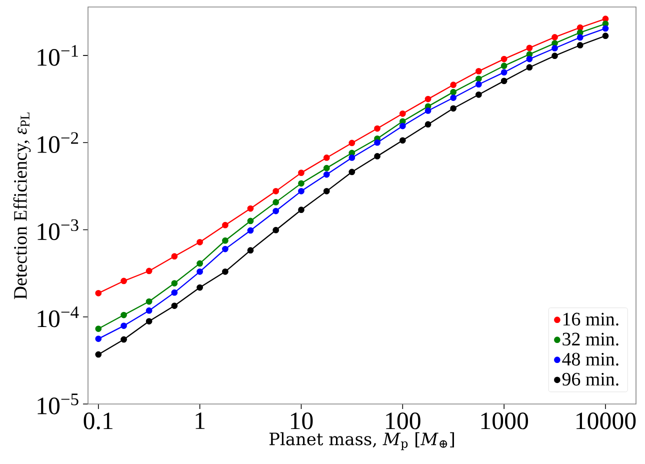  Describe the element at coordinates (590, 379) in the screenshot. I see `legend-label: 96 min.` at that location.